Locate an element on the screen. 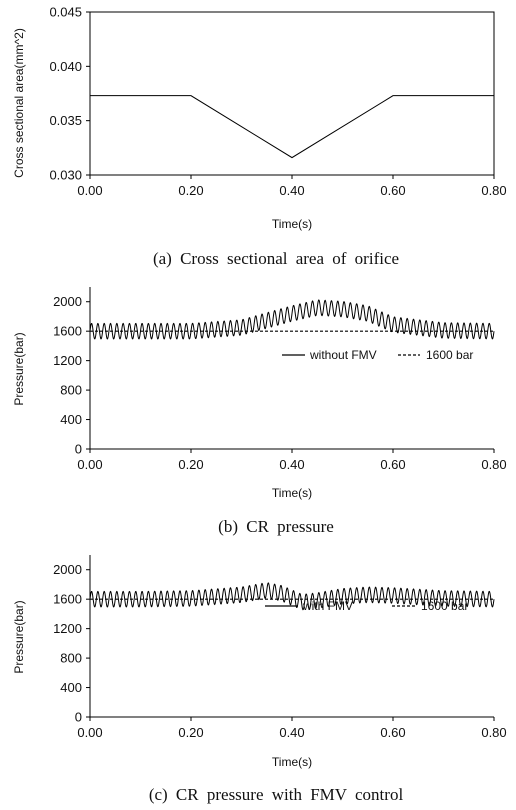 The width and height of the screenshot is (516, 810). y-tick-label-a: 0.030 is located at coordinates (65, 175).